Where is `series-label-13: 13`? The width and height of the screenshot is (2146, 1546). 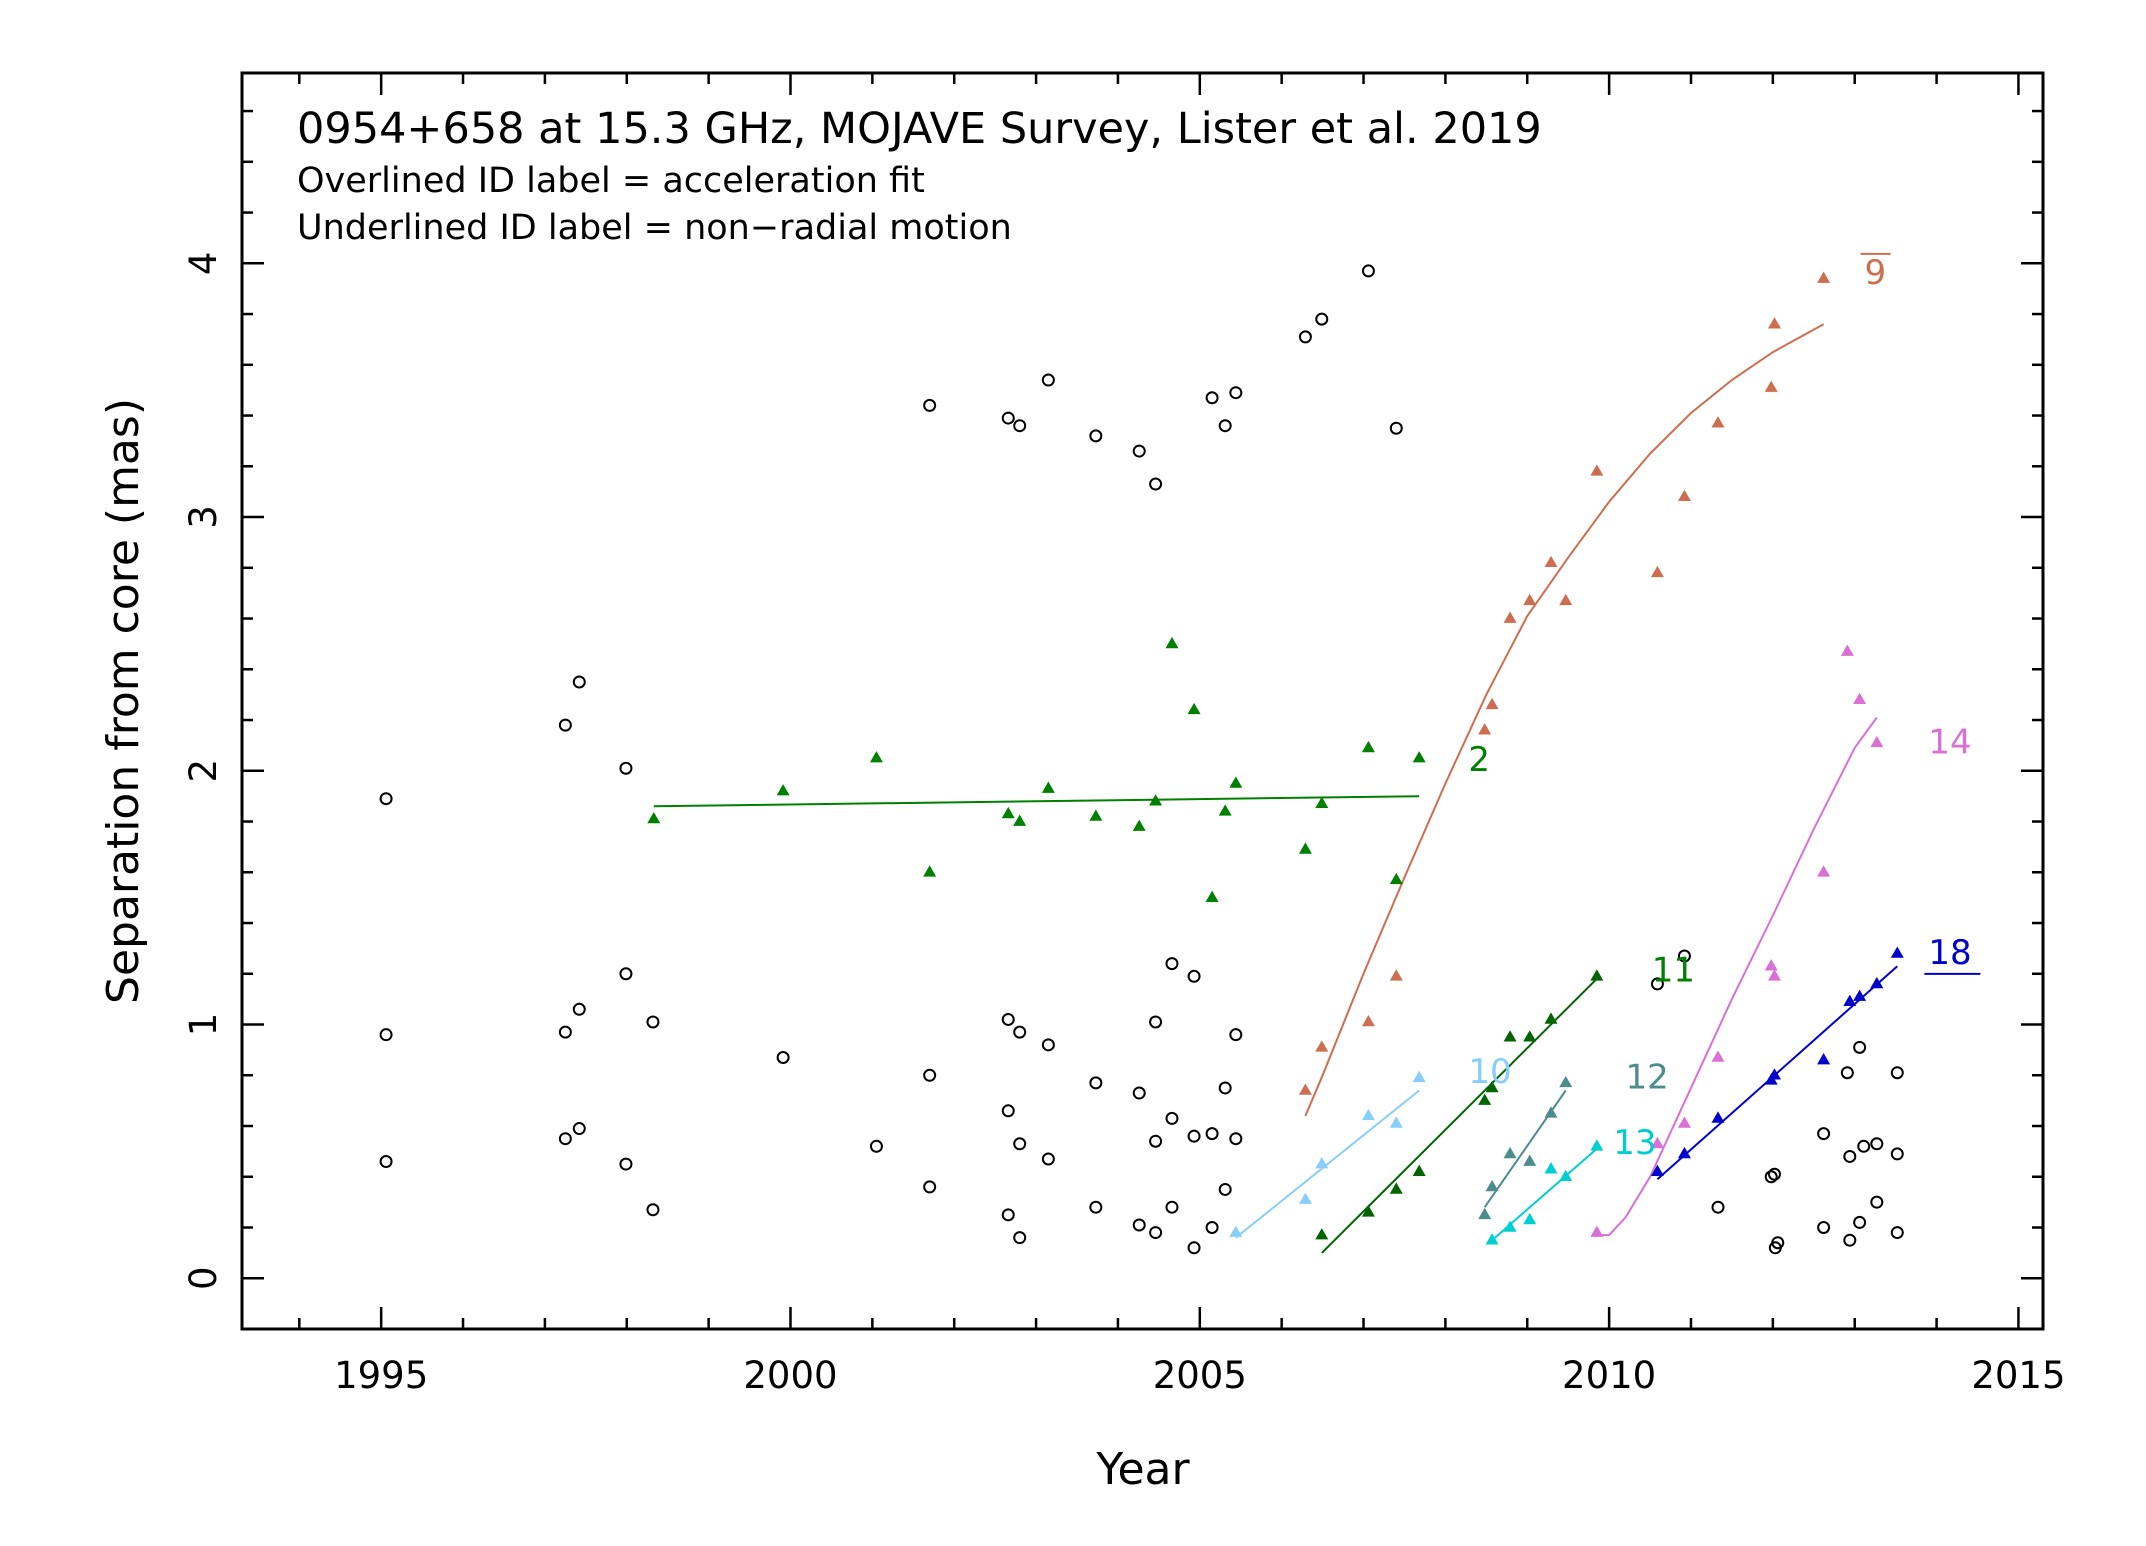 series-label-13: 13 is located at coordinates (1634, 1143).